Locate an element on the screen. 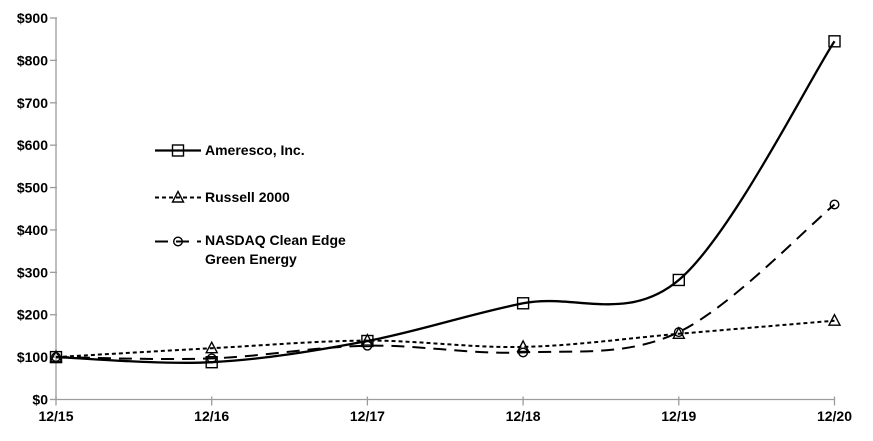 The height and width of the screenshot is (441, 873). x-axis-label: 12/15 is located at coordinates (55, 416).